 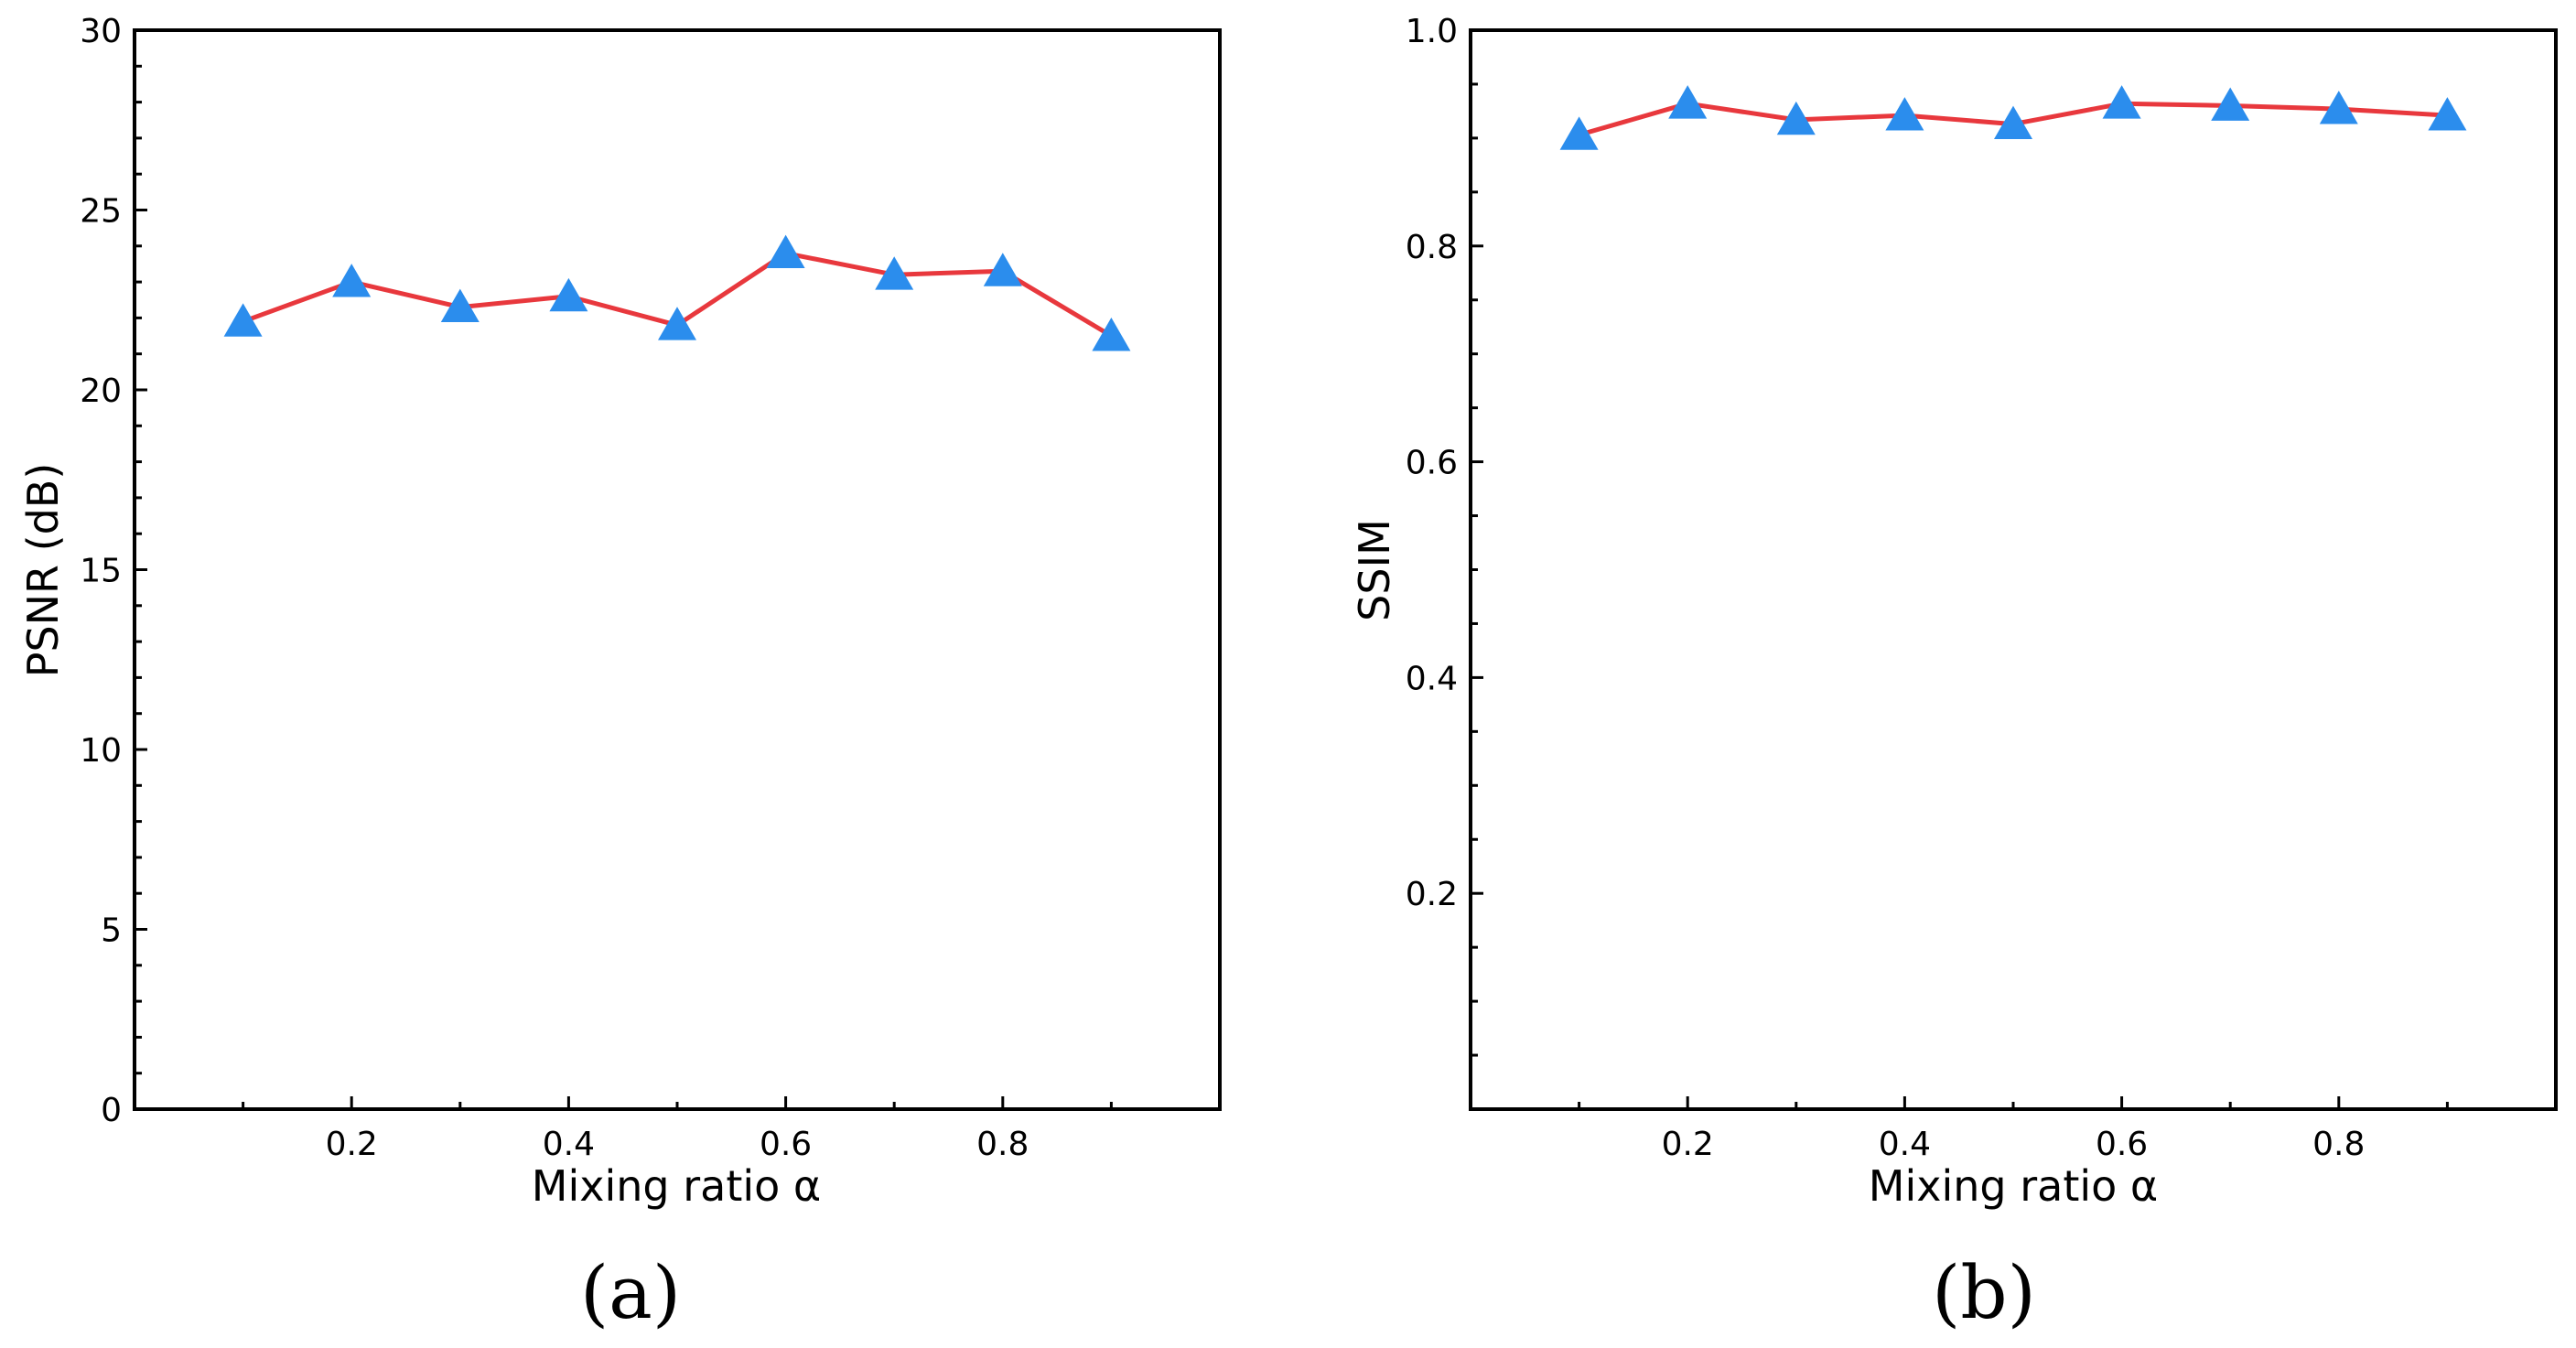 What do you see at coordinates (1984, 1292) in the screenshot?
I see `ssim-caption: (b)` at bounding box center [1984, 1292].